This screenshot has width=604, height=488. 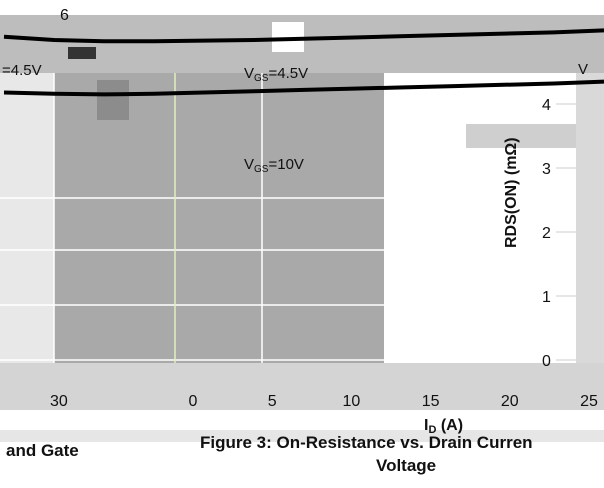 What do you see at coordinates (510, 401) in the screenshot?
I see `x-tick-label-20: 20` at bounding box center [510, 401].